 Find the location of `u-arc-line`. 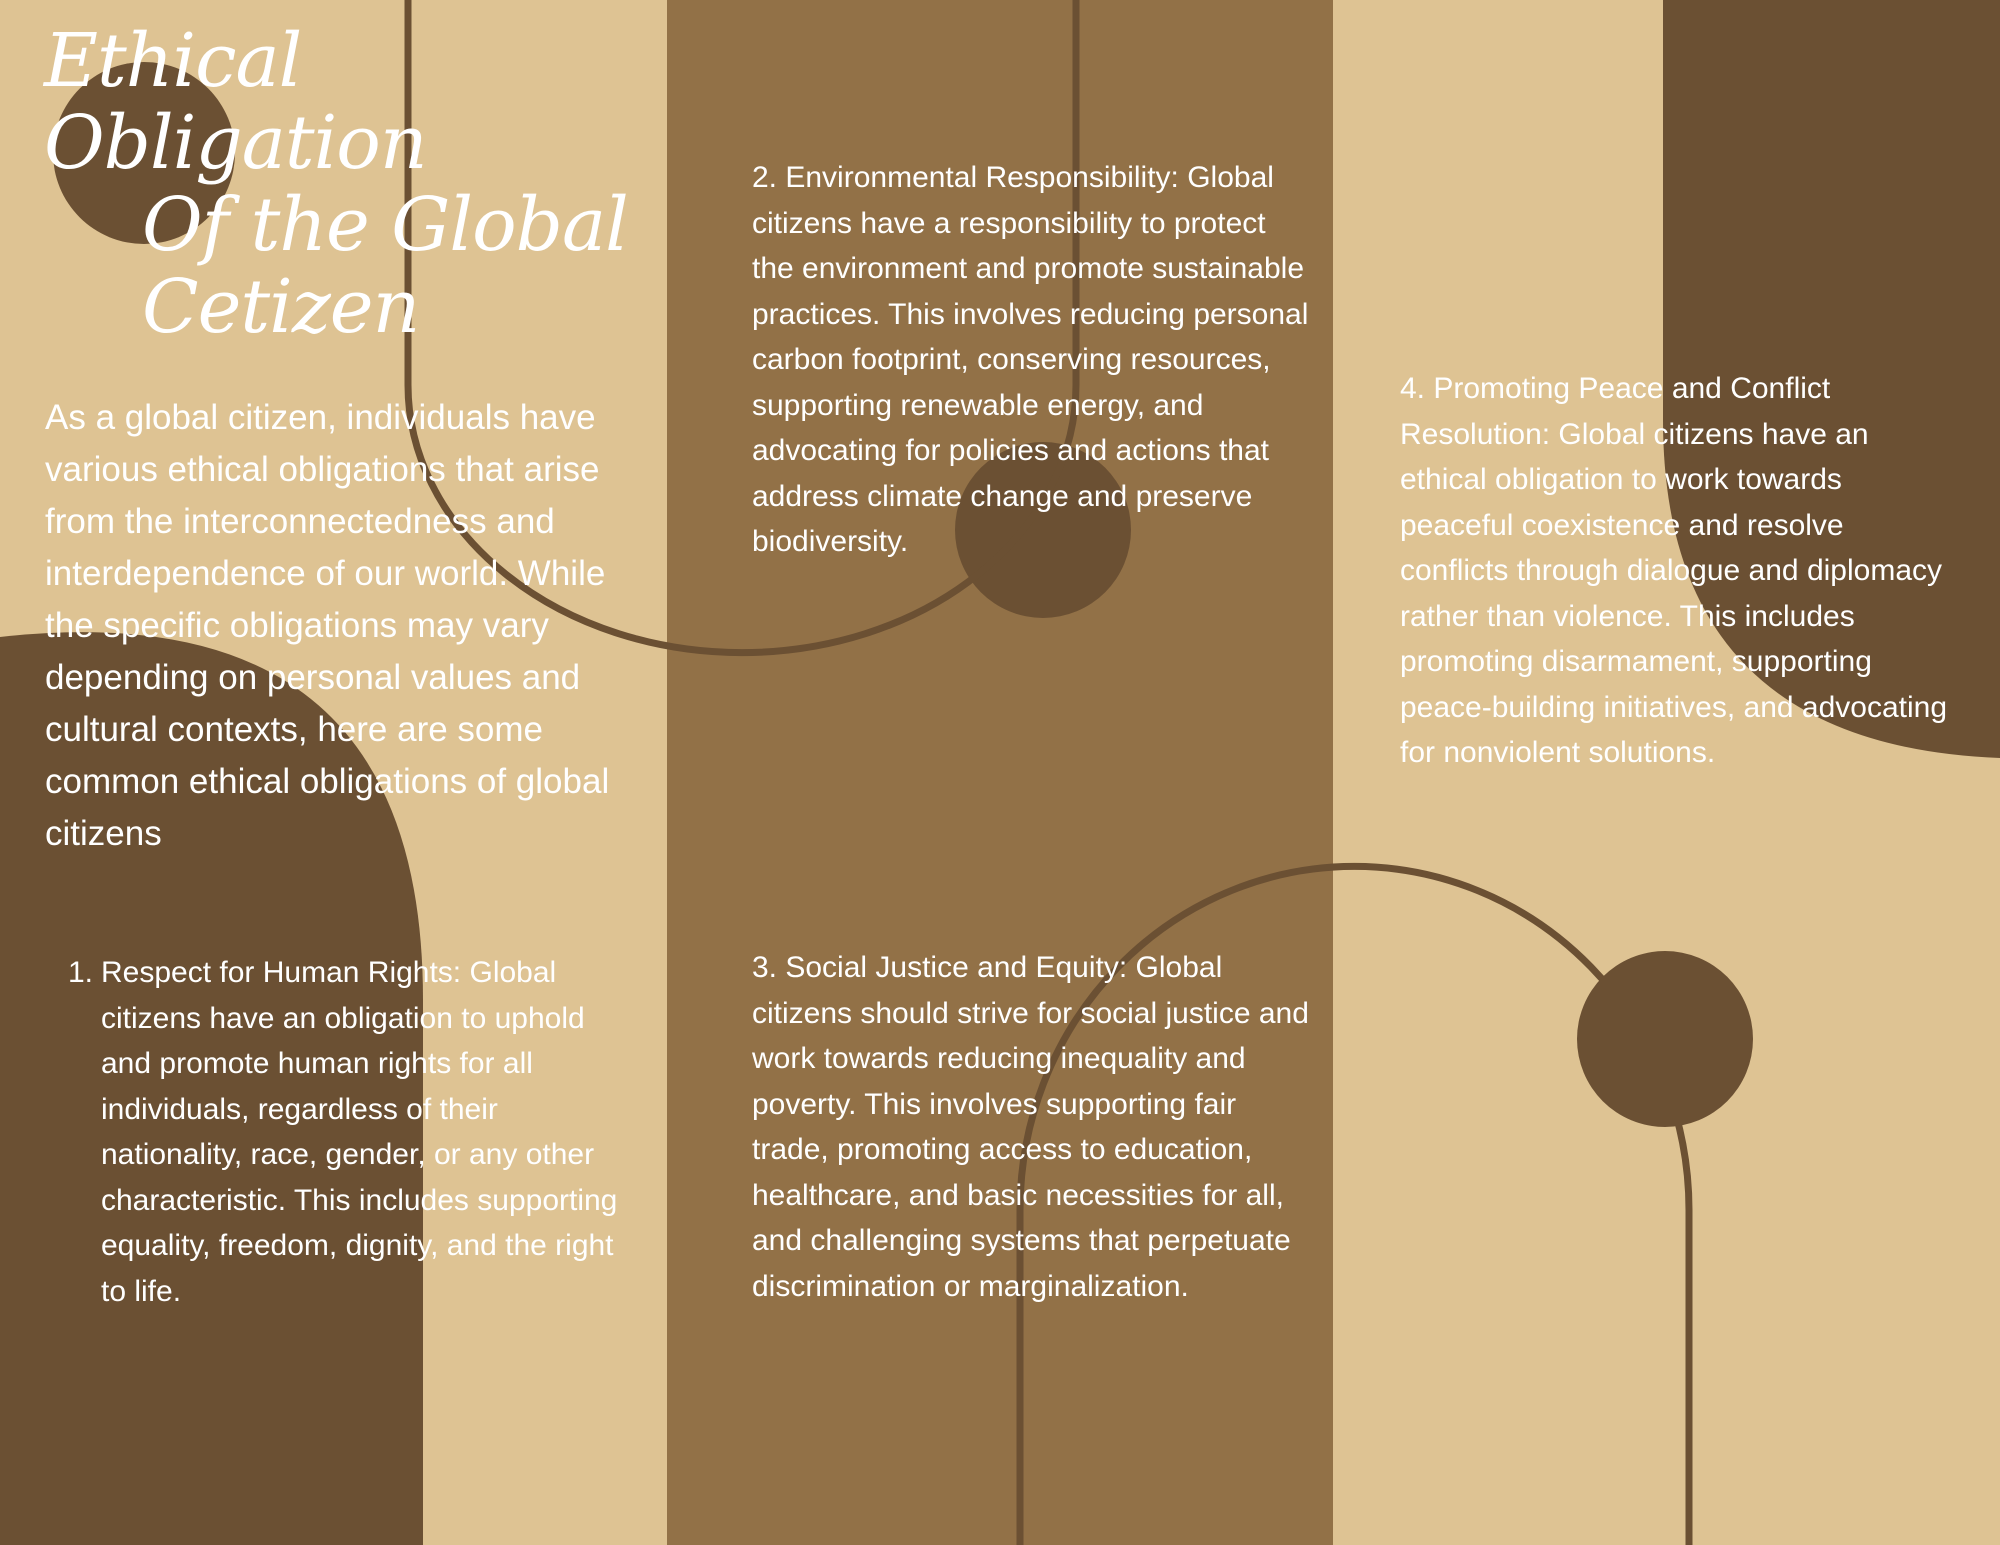

u-arc-line is located at coordinates (742, 328).